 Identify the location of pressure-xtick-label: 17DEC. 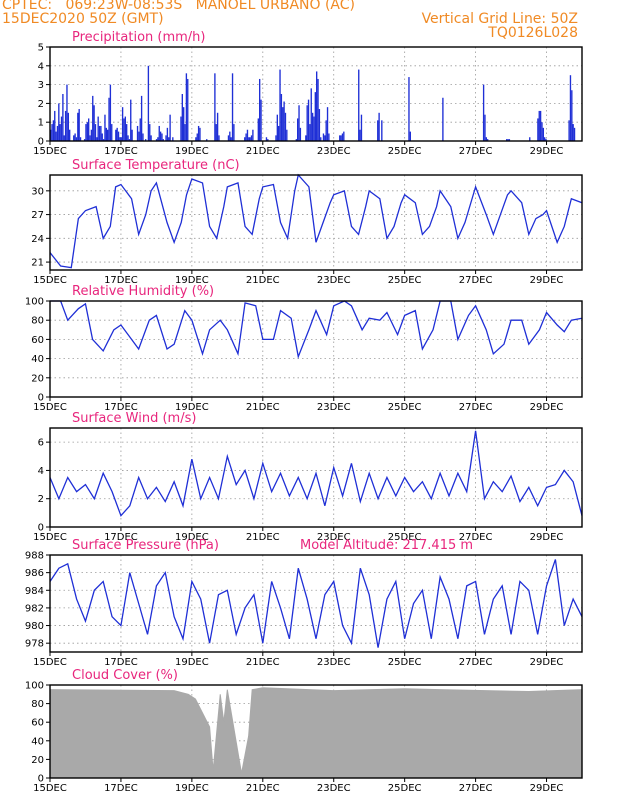
(121, 662).